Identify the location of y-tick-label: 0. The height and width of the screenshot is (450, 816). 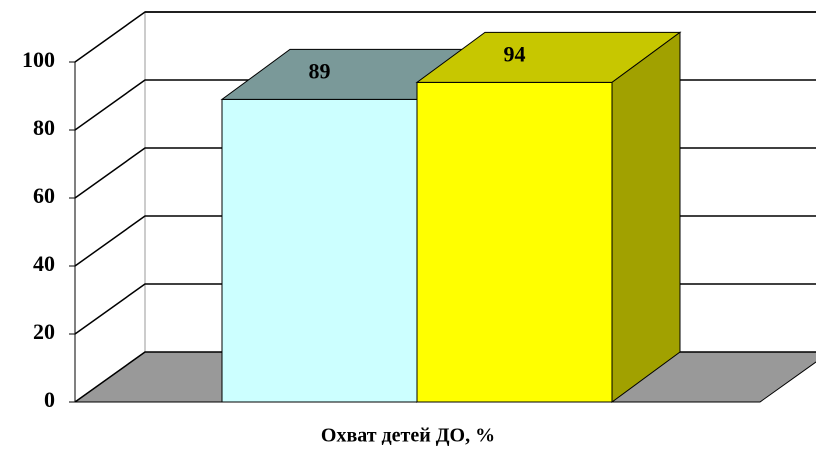
(49, 399).